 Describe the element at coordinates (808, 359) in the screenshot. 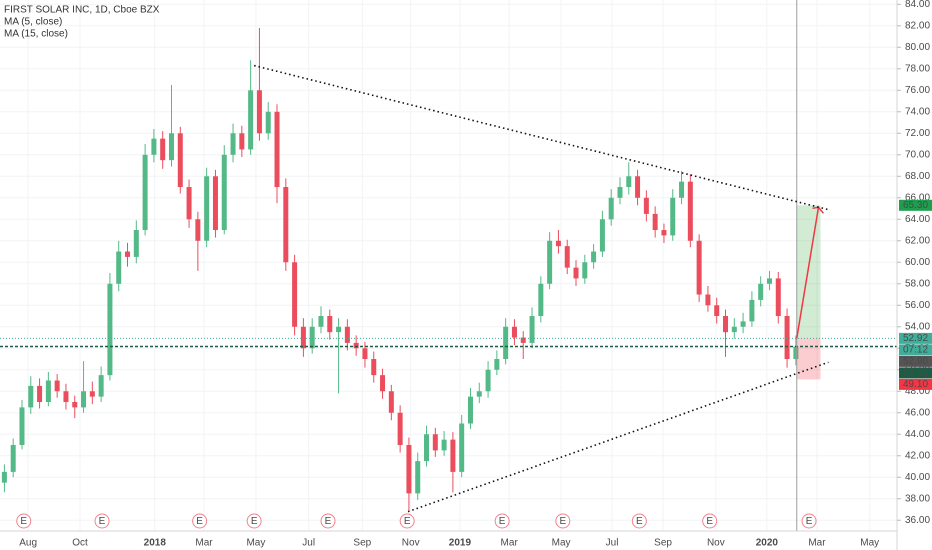

I see `loss-zone` at that location.